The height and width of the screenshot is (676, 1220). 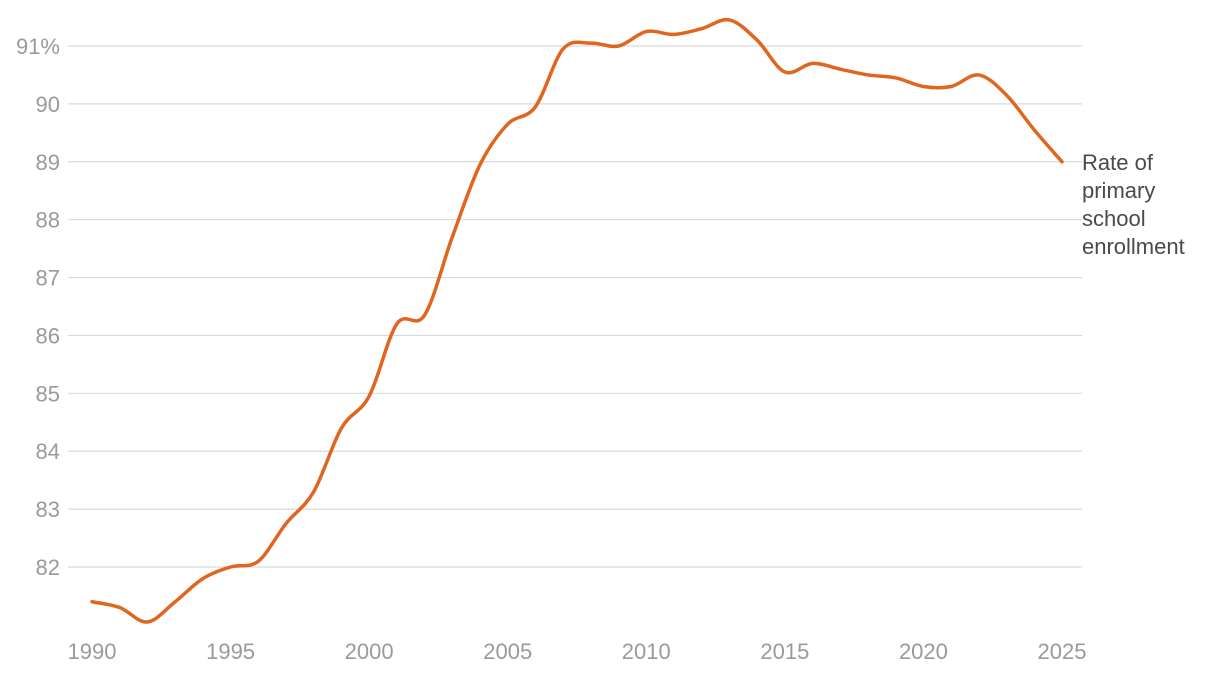 What do you see at coordinates (369, 651) in the screenshot?
I see `x-tick-label: 2000` at bounding box center [369, 651].